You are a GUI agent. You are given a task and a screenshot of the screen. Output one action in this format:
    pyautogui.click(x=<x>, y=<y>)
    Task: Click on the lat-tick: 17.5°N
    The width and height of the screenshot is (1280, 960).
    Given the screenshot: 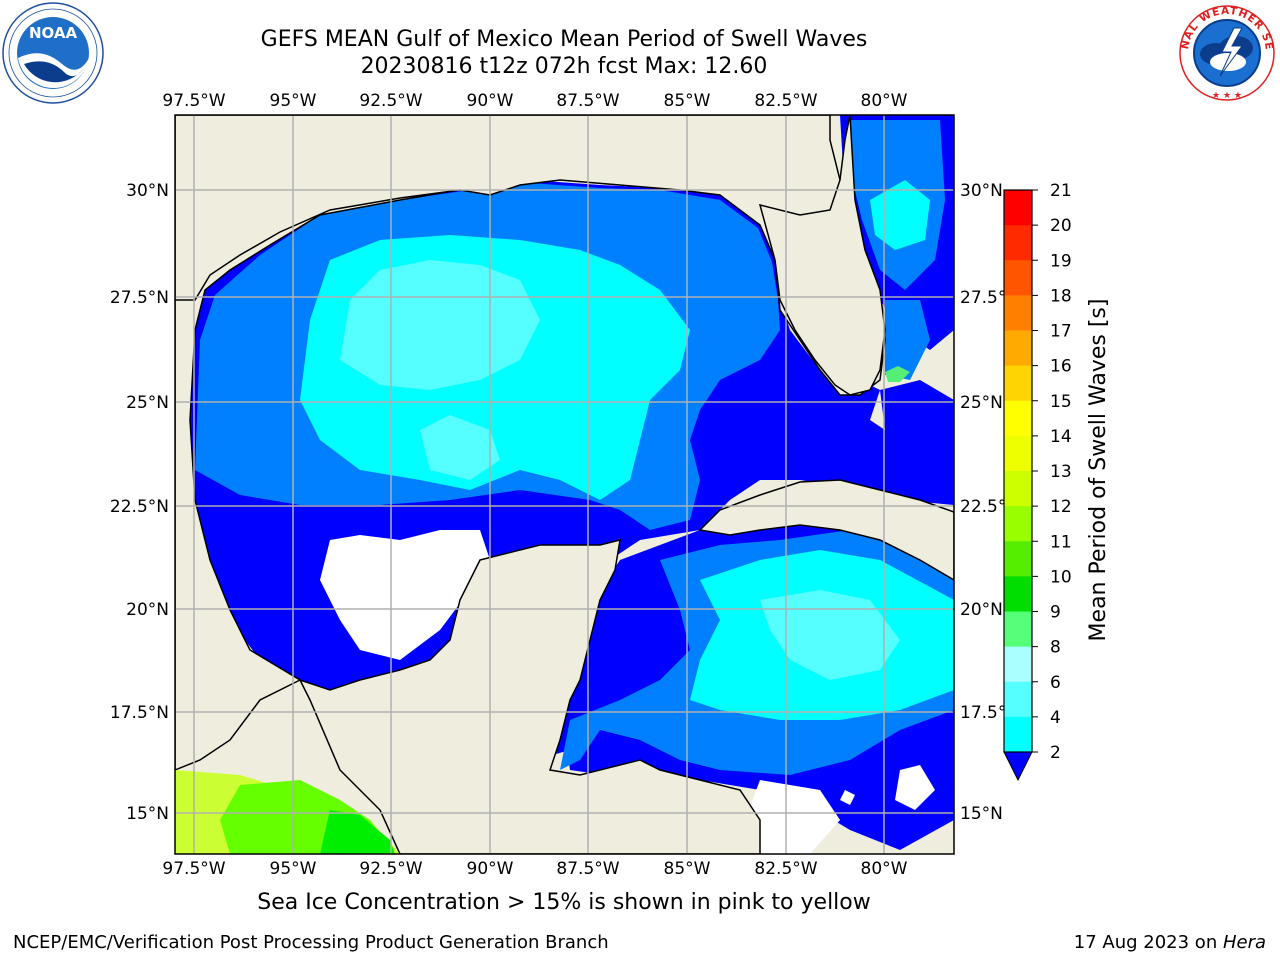 What is the action you would take?
    pyautogui.click(x=139, y=713)
    